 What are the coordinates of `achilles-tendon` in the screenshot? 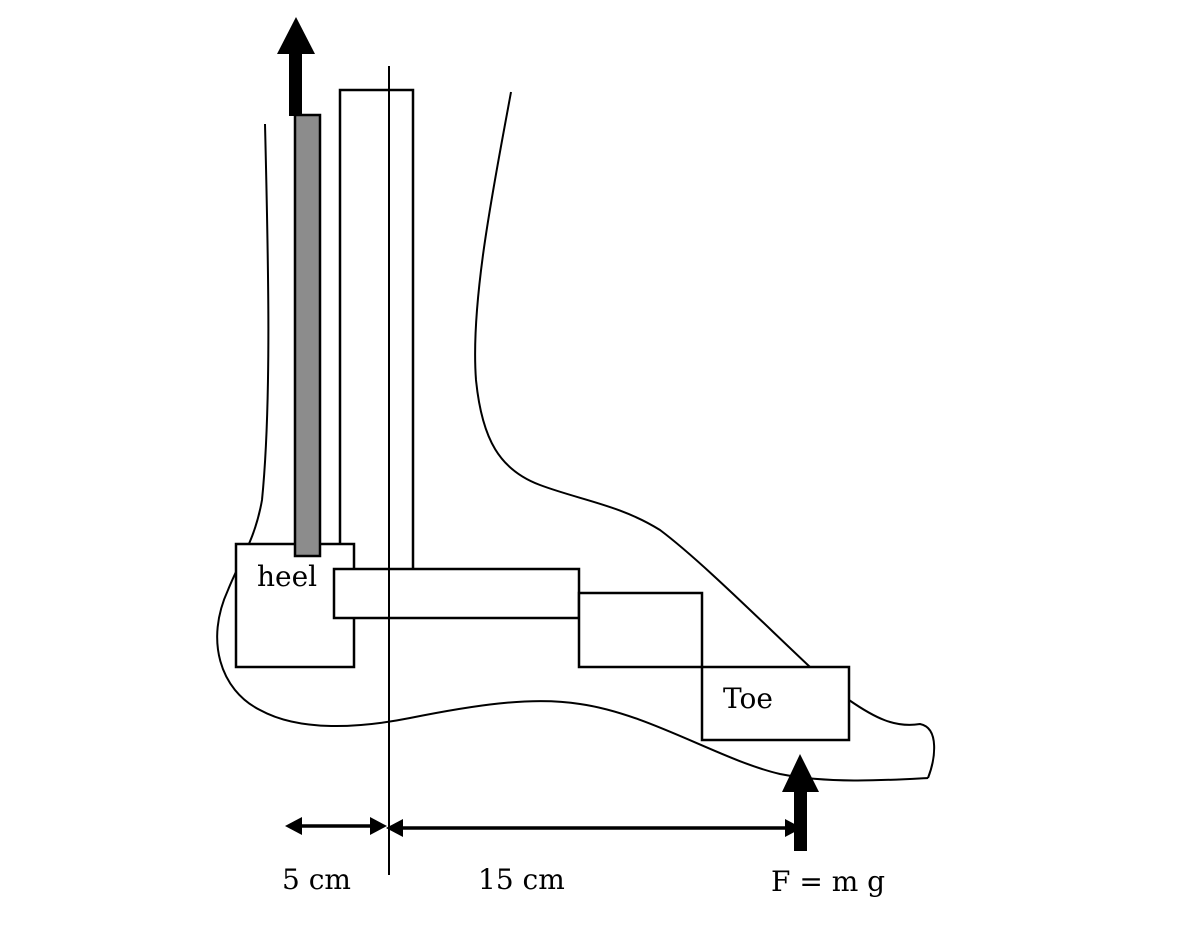 It's located at (307, 335).